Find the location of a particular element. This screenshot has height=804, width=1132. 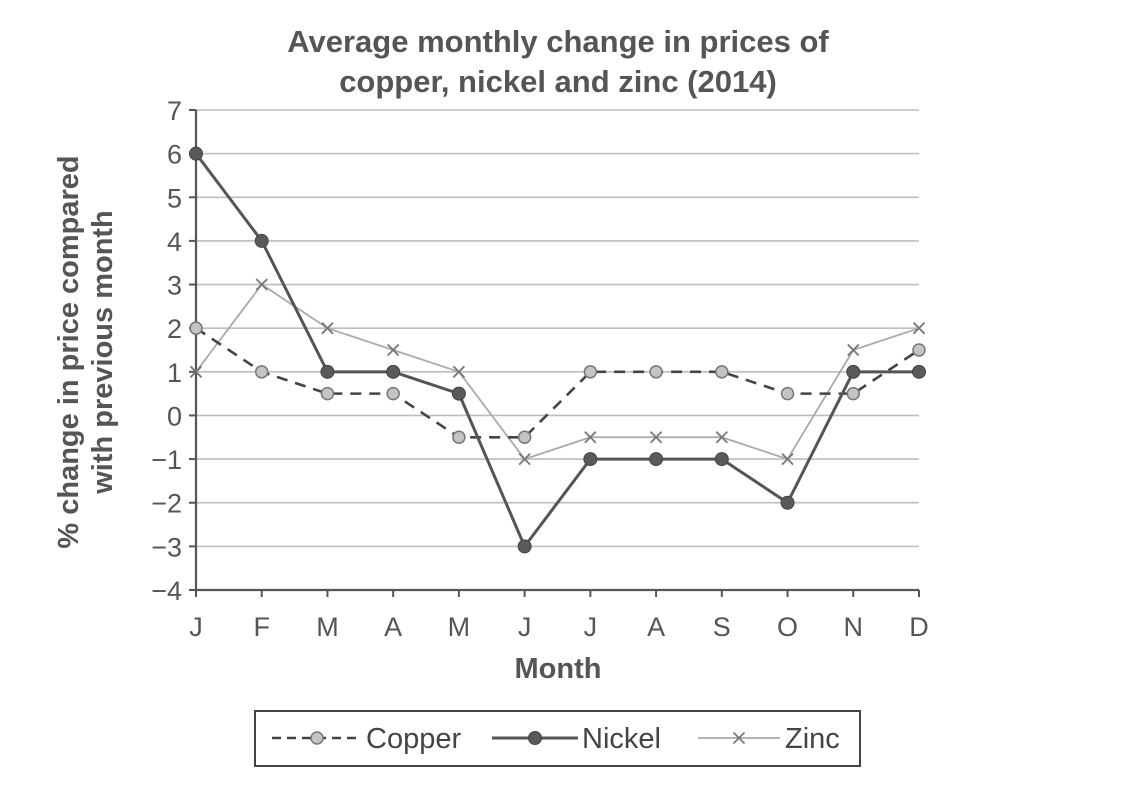

y-axis-label-line-2: with previous month is located at coordinates (103, 352).